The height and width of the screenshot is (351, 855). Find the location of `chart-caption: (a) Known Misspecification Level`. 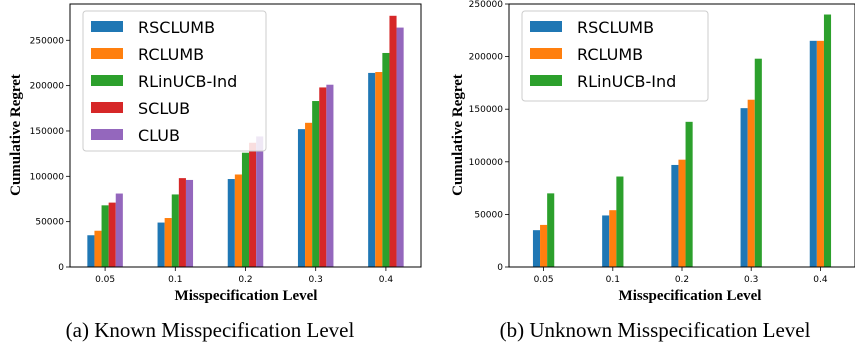

chart-caption: (a) Known Misspecification Level is located at coordinates (210, 330).